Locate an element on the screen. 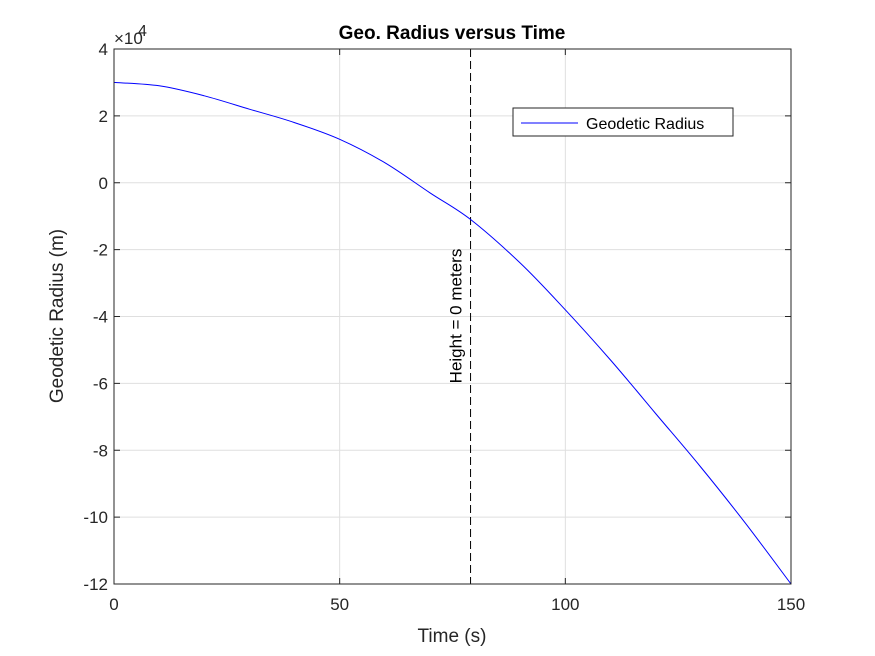  y-multiplier: ×10 4 is located at coordinates (130, 35).